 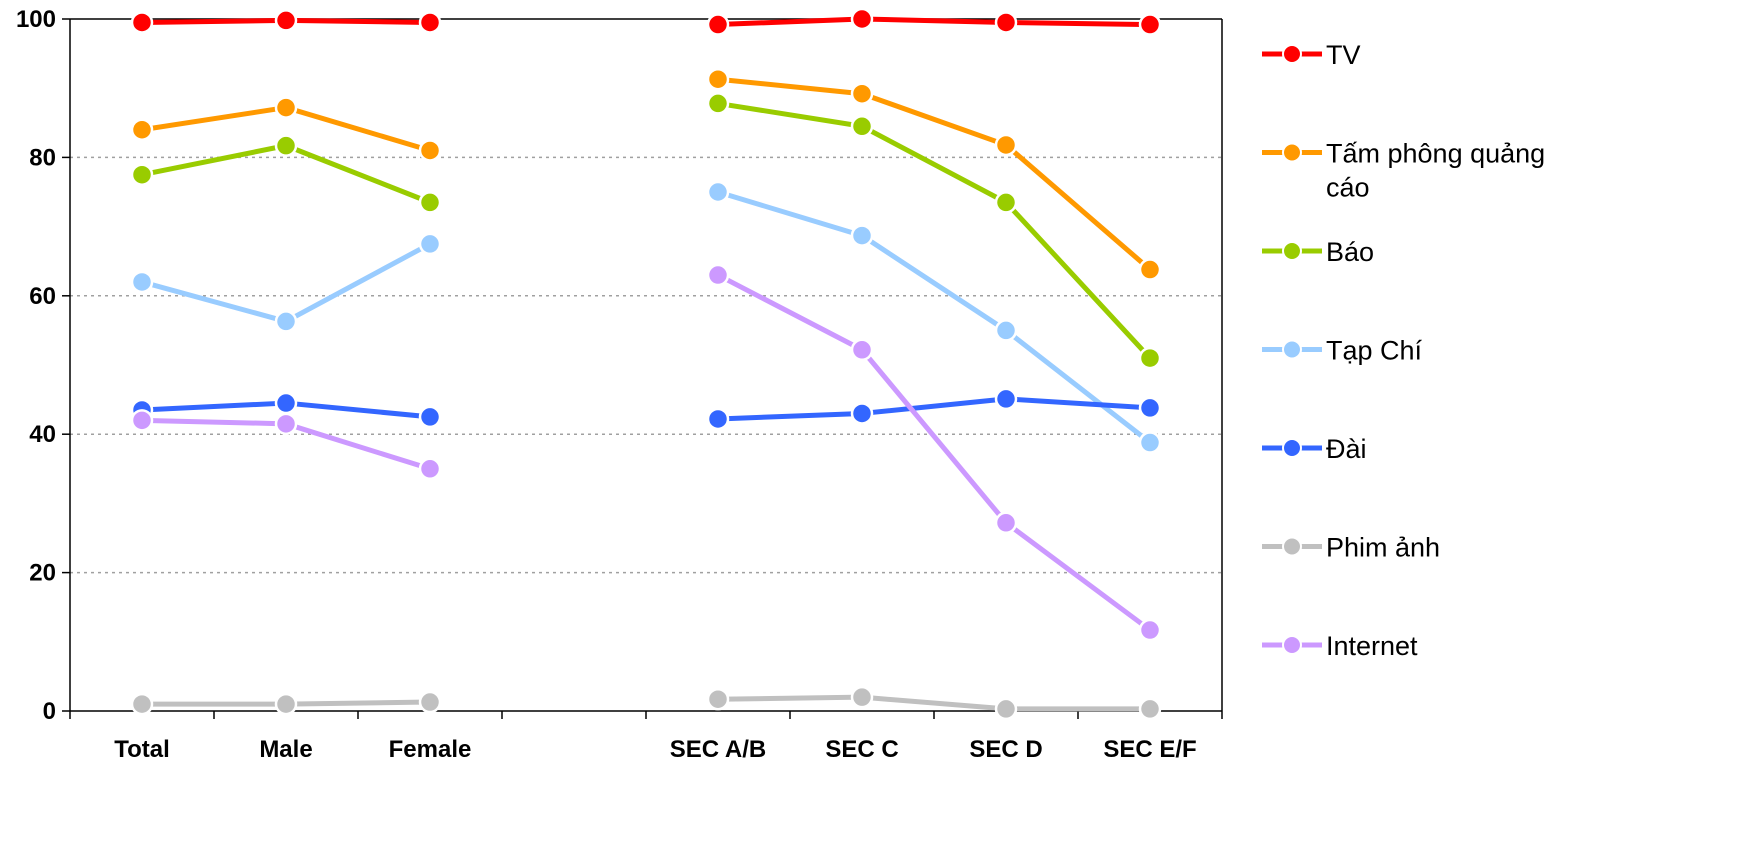 I want to click on y-tick-label-60: 60, so click(x=42, y=296).